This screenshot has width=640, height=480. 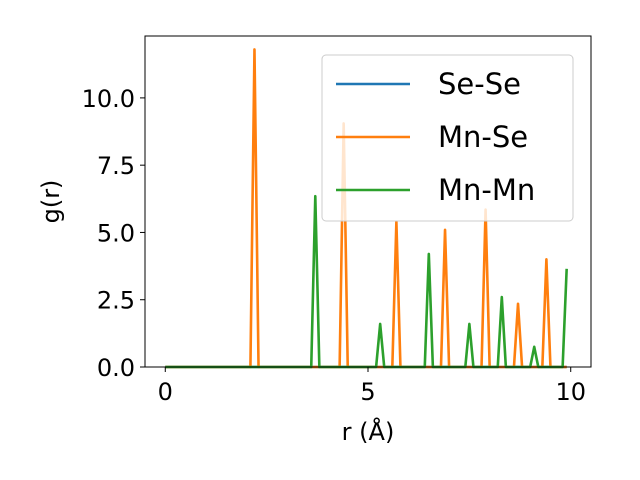 I want to click on y-axis: 0.0 2.5 5.0 7.5 10.0, so click(x=113, y=233).